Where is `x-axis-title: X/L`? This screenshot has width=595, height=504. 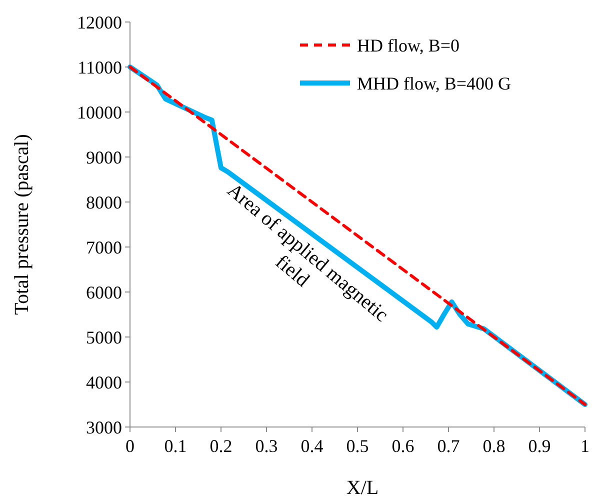
x-axis-title: X/L is located at coordinates (362, 488).